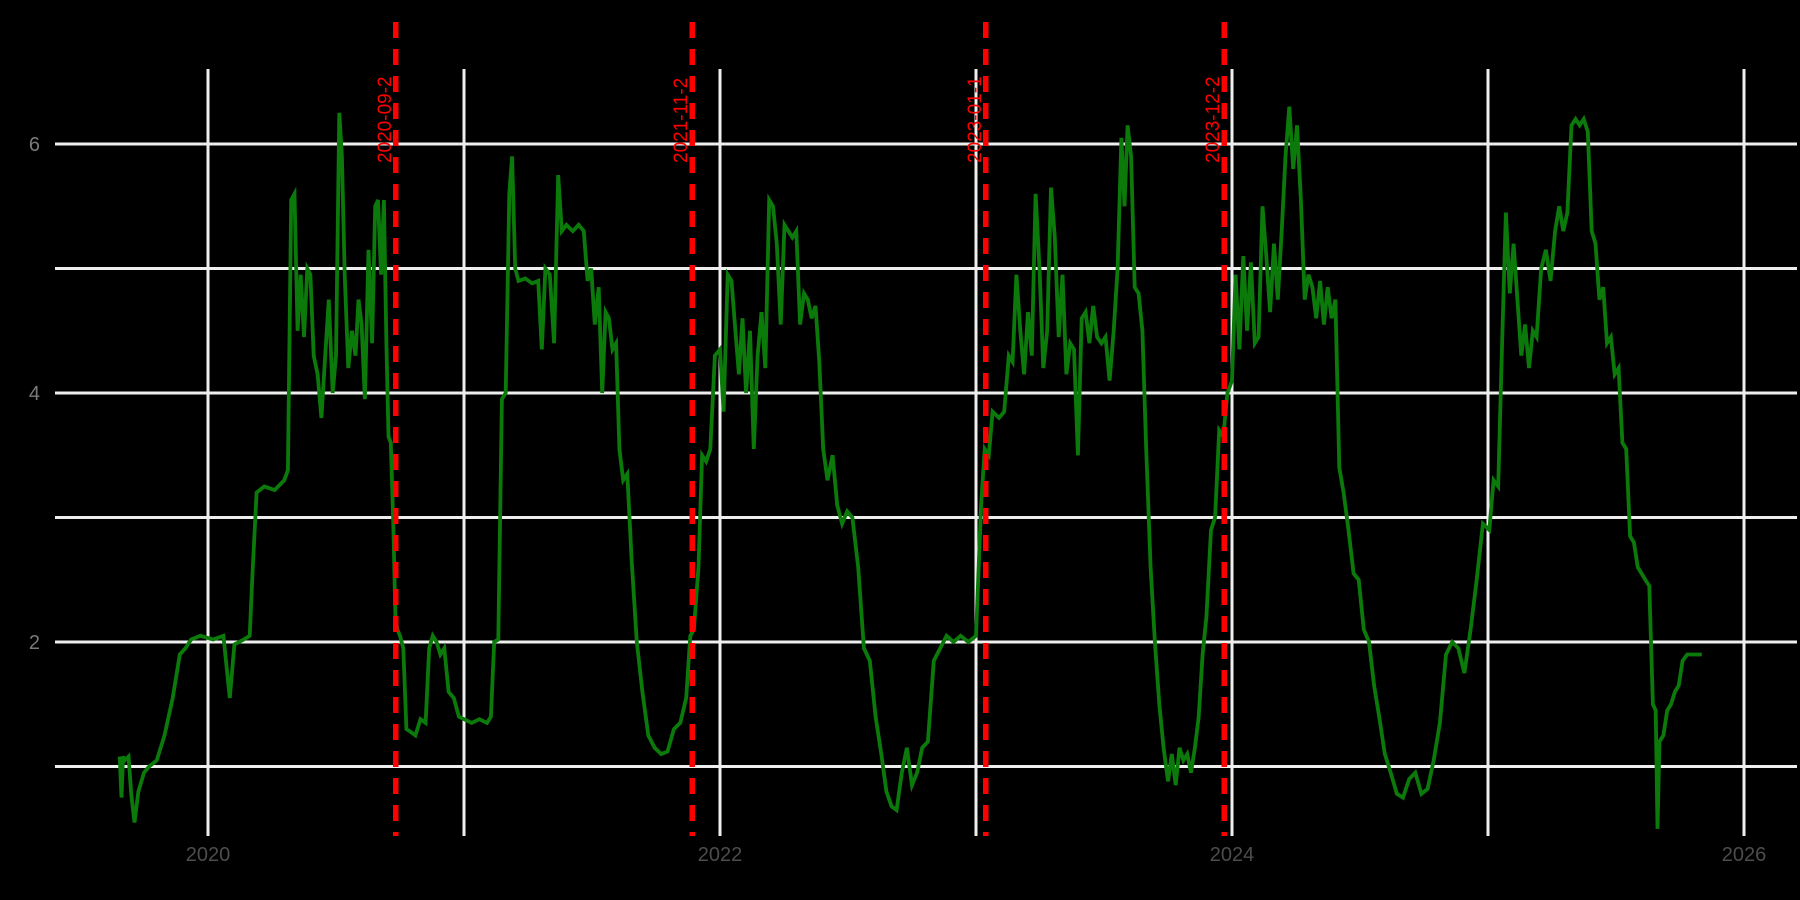 This screenshot has width=1800, height=900. I want to click on event-line-label: 2020-09-2, so click(385, 119).